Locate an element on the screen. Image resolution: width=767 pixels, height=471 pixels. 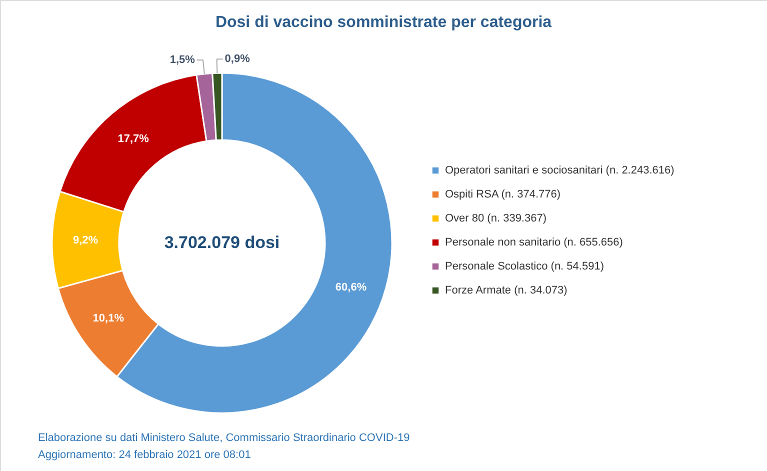
data-label: 1,5% is located at coordinates (183, 60).